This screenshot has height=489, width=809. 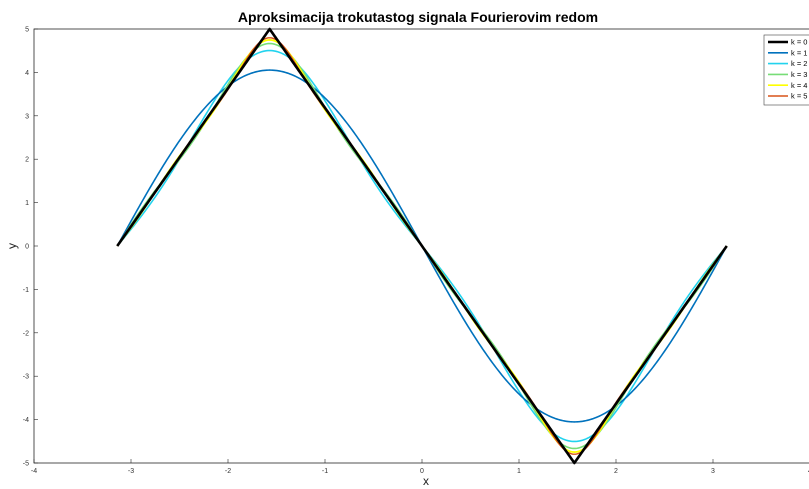 I want to click on x-tick-label: -1, so click(x=325, y=471).